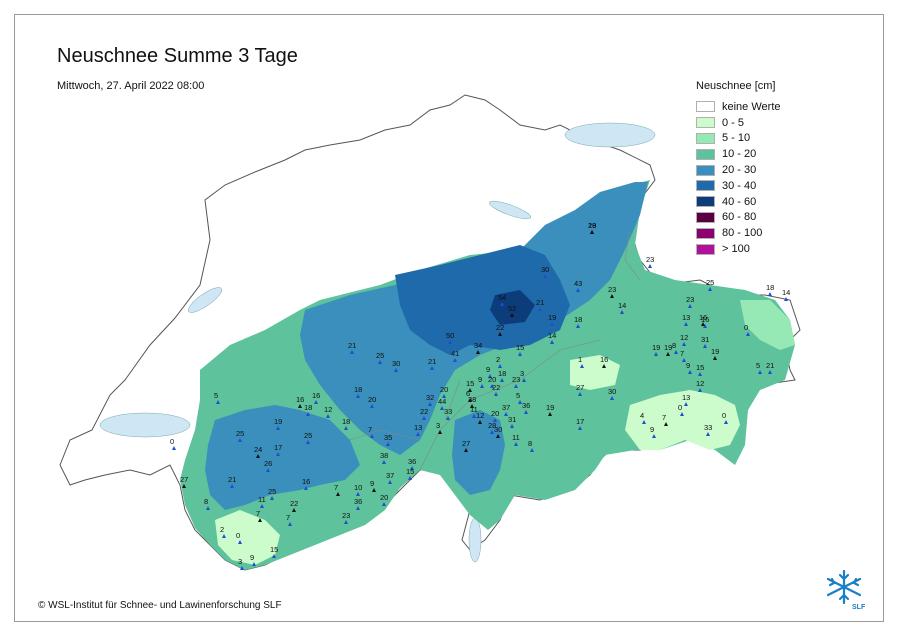 This screenshot has width=900, height=636. What do you see at coordinates (388, 437) in the screenshot?
I see `station-value: 35` at bounding box center [388, 437].